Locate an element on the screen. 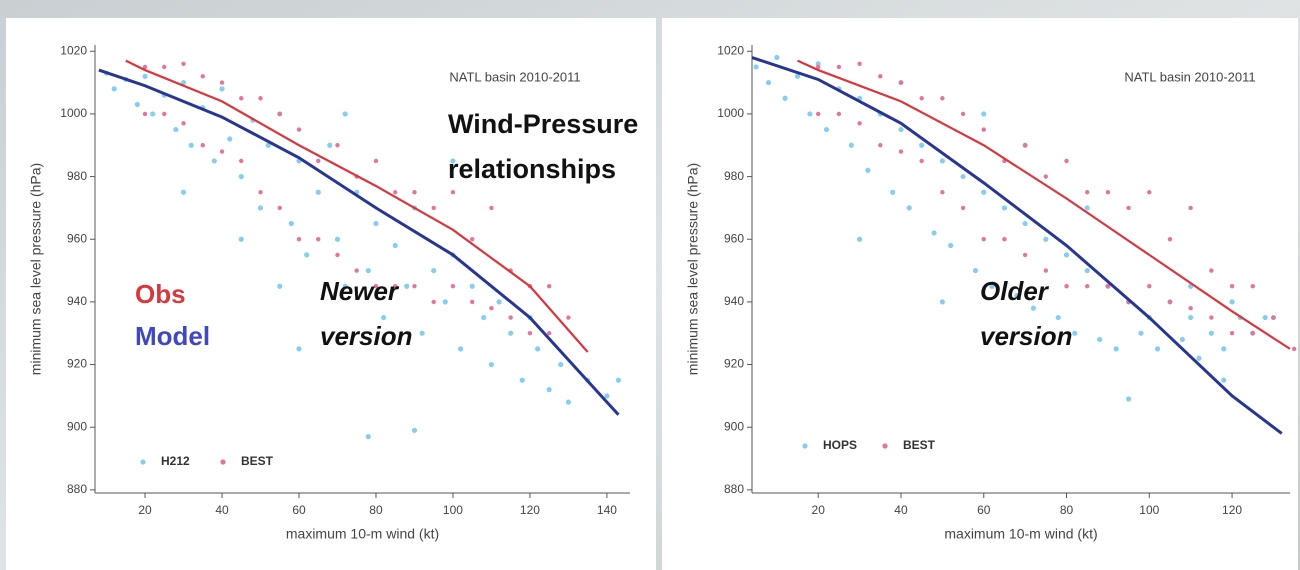 The width and height of the screenshot is (1300, 570). annotation: version is located at coordinates (366, 336).